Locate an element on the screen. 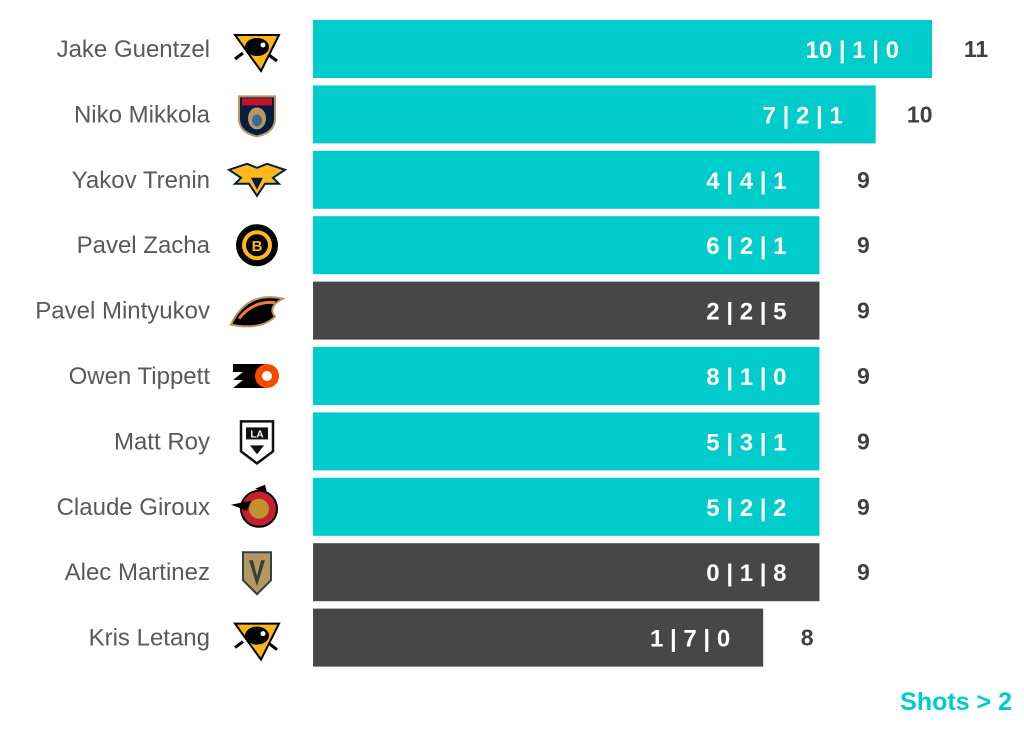 This screenshot has width=1024, height=731. footnote: Shots > 2 is located at coordinates (956, 702).